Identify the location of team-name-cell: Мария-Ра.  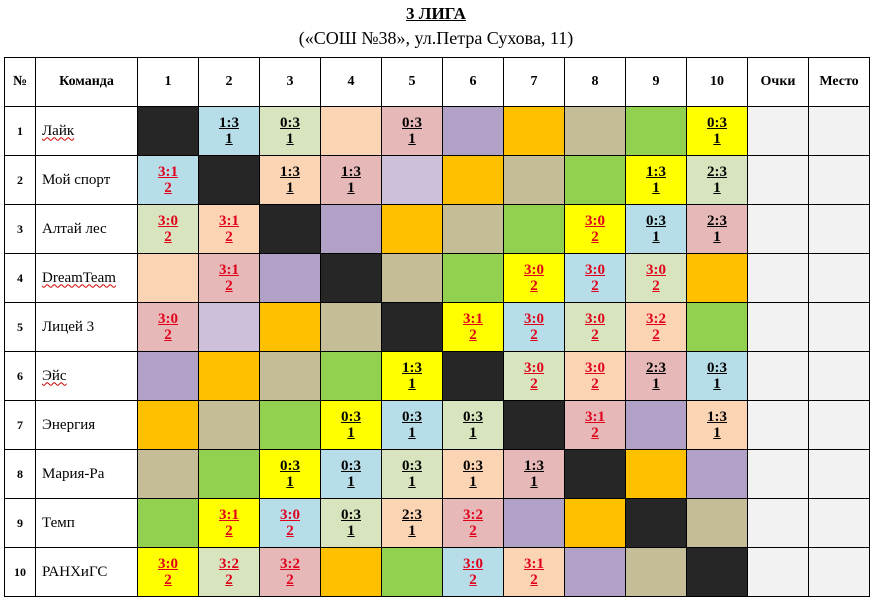
(86, 474).